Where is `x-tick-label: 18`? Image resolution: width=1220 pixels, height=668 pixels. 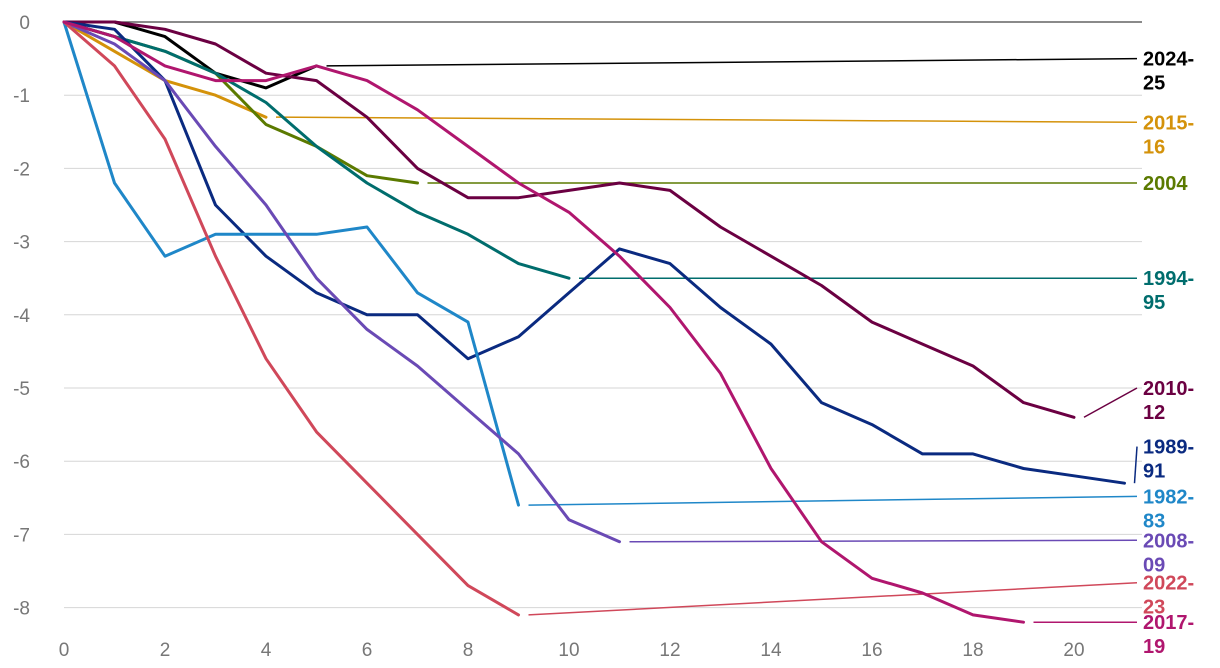
x-tick-label: 18 is located at coordinates (972, 650).